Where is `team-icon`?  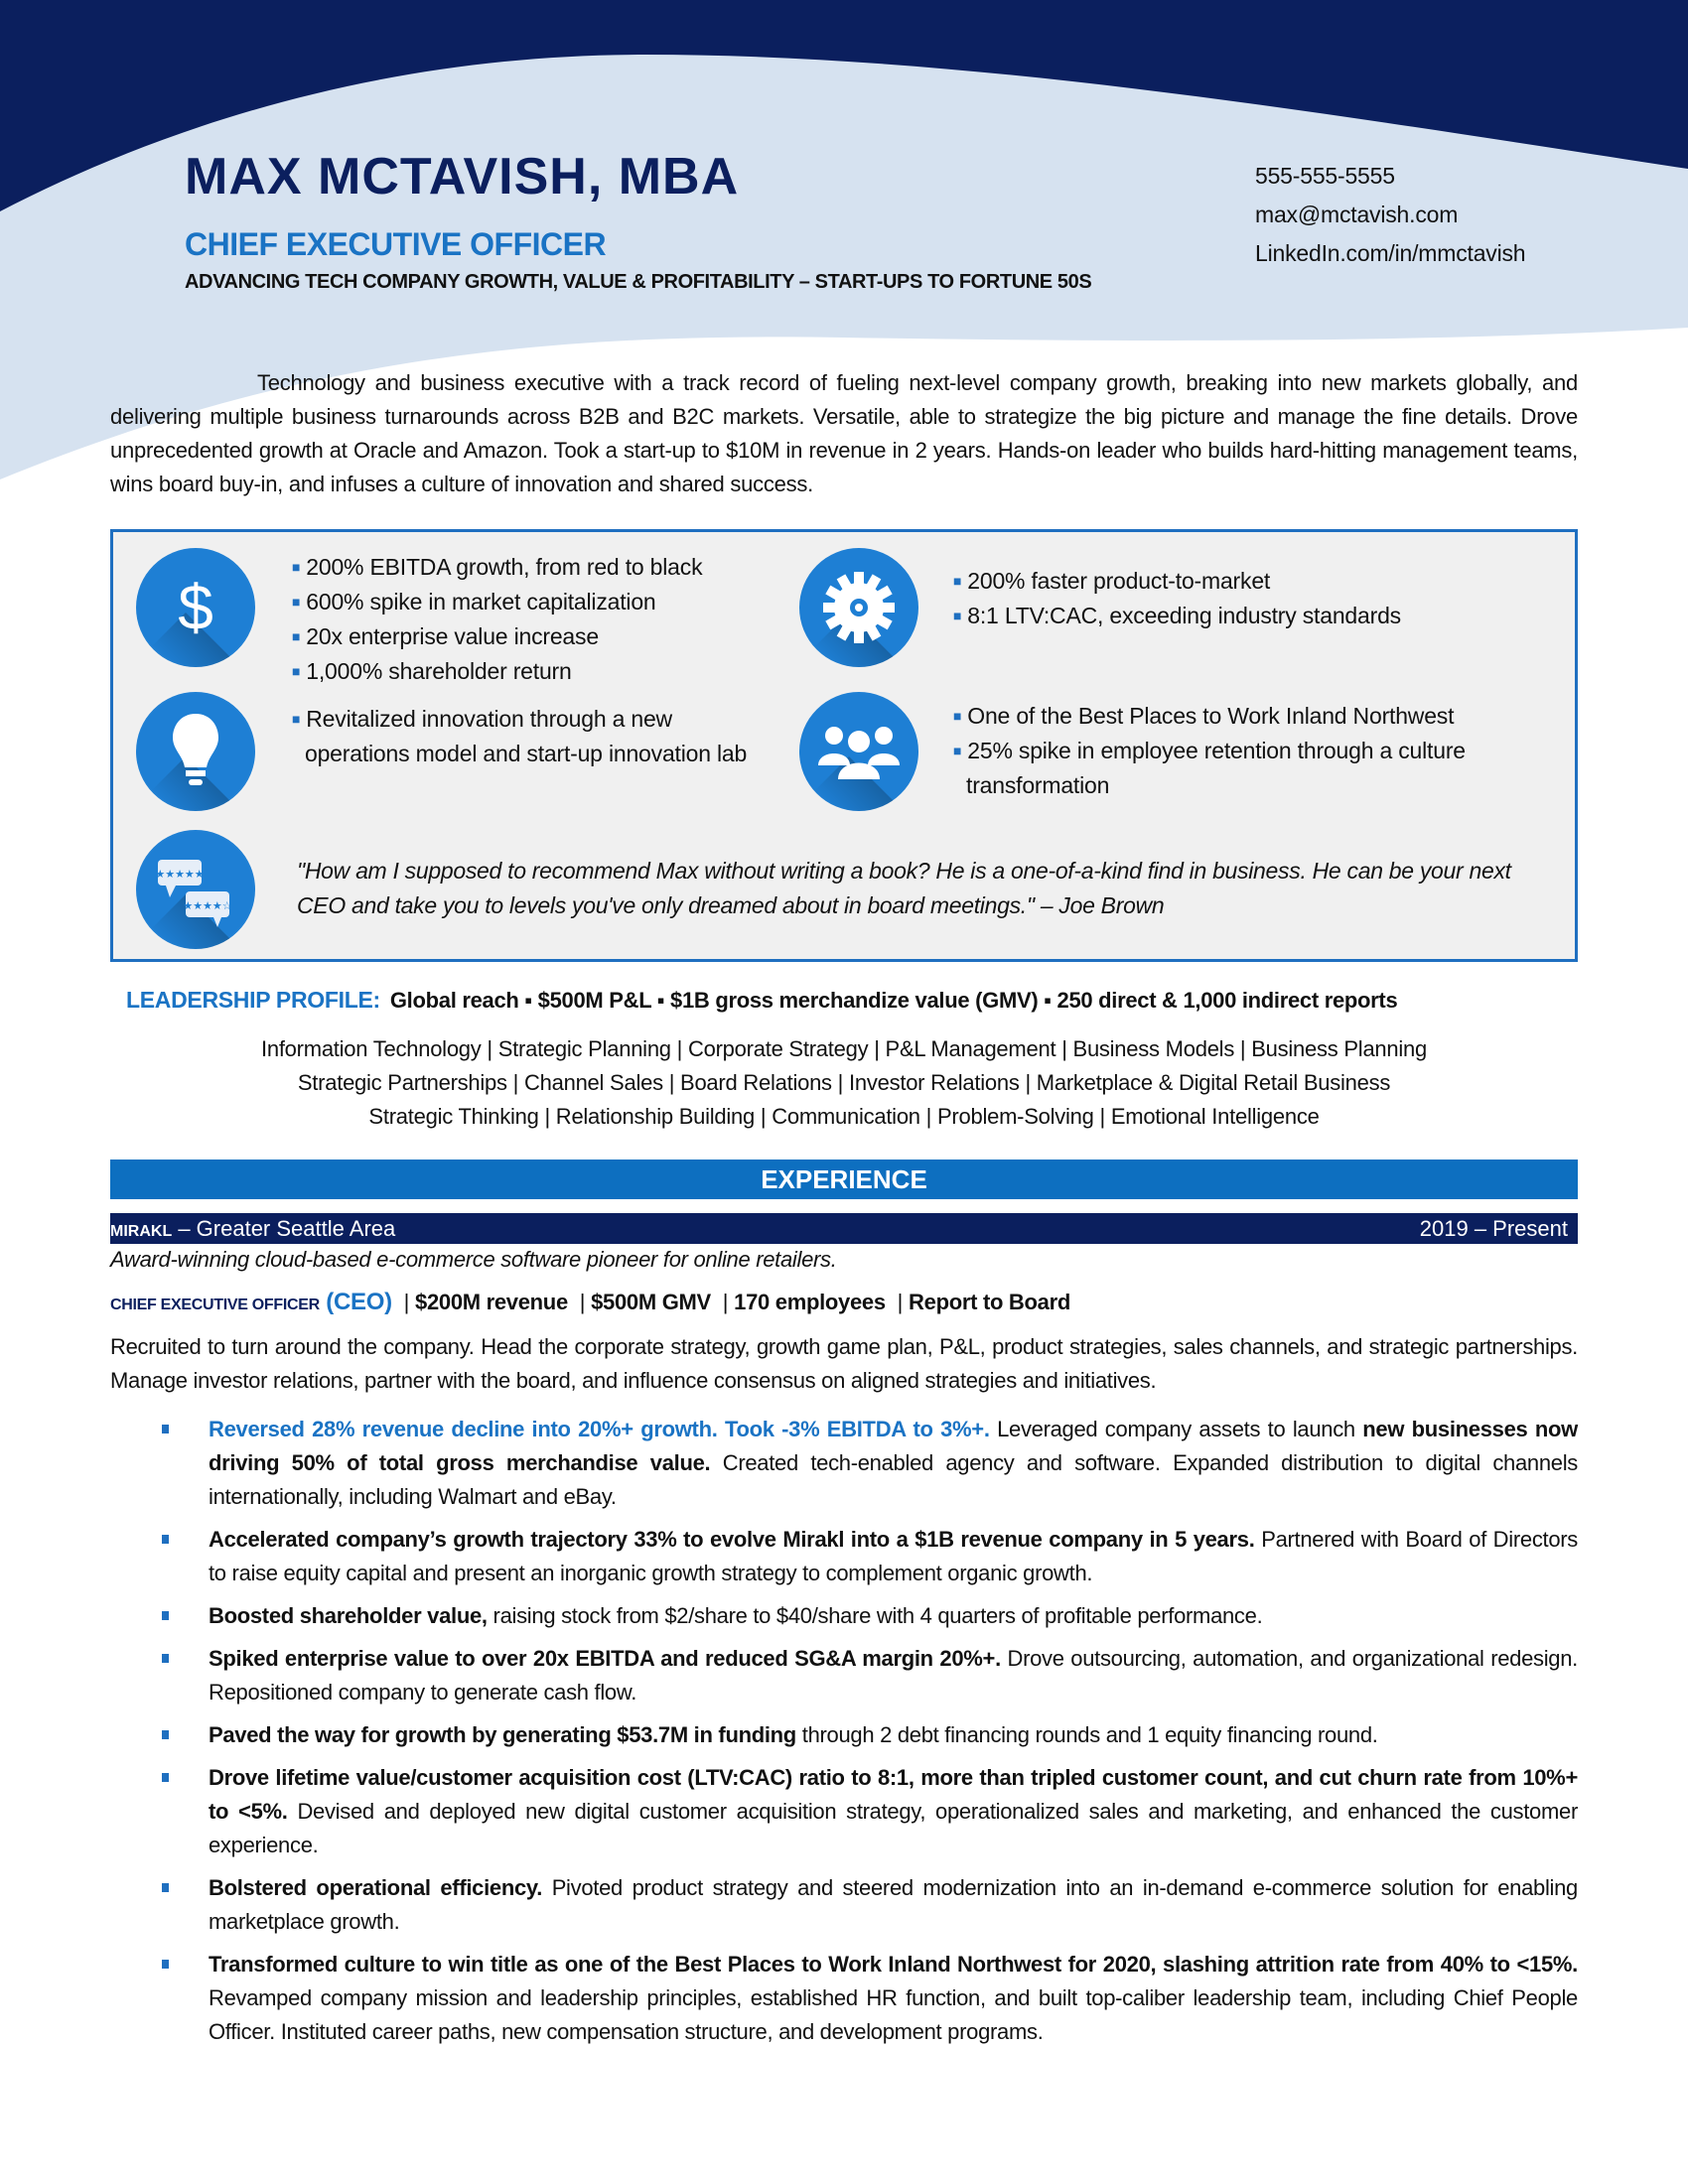 team-icon is located at coordinates (858, 751).